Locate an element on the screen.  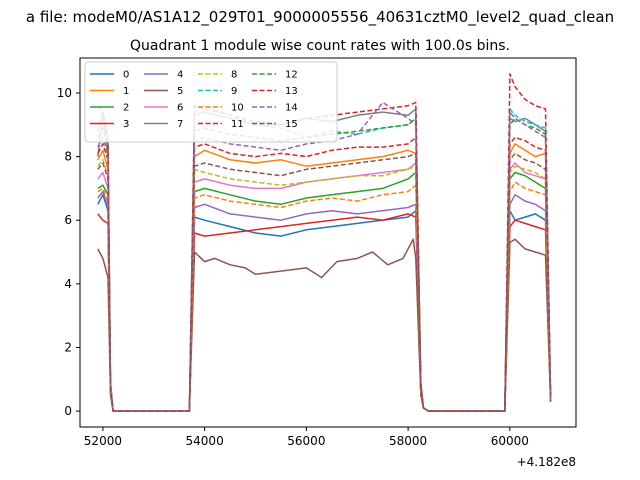
legend-box is located at coordinates (211, 102).